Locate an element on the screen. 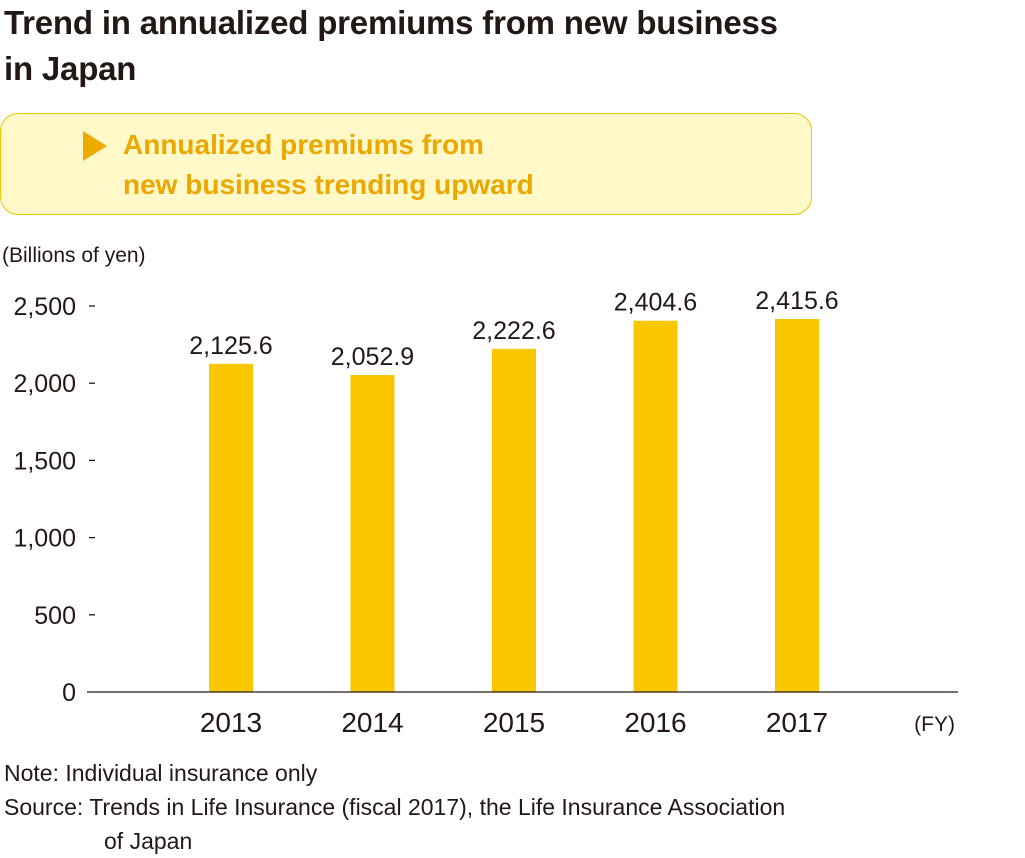  y-tick-label: 500 is located at coordinates (55, 616).